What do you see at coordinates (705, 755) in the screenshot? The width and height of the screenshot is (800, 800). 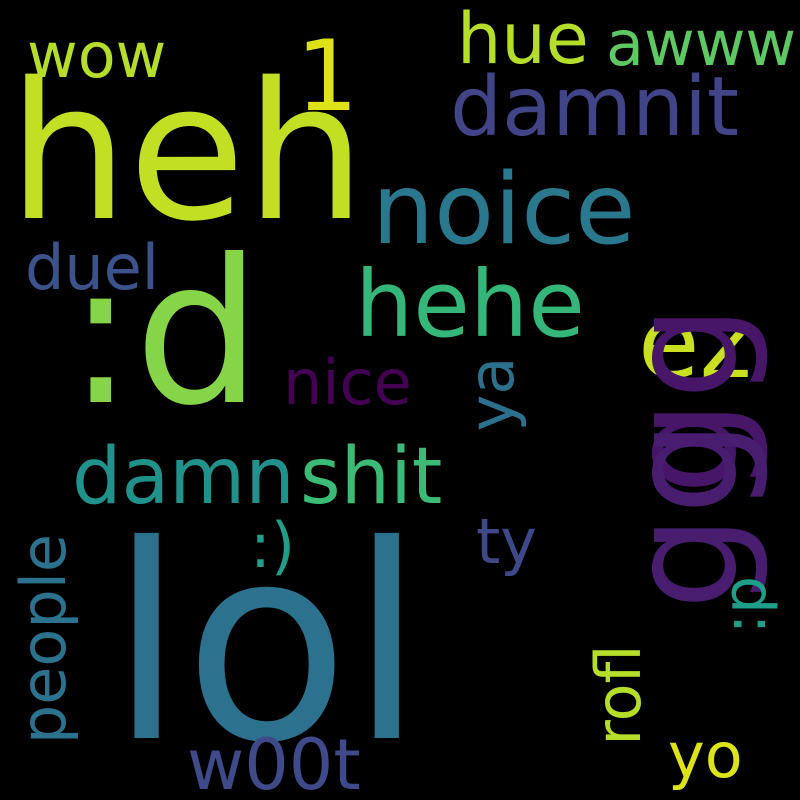 I see `word-yo: yo` at bounding box center [705, 755].